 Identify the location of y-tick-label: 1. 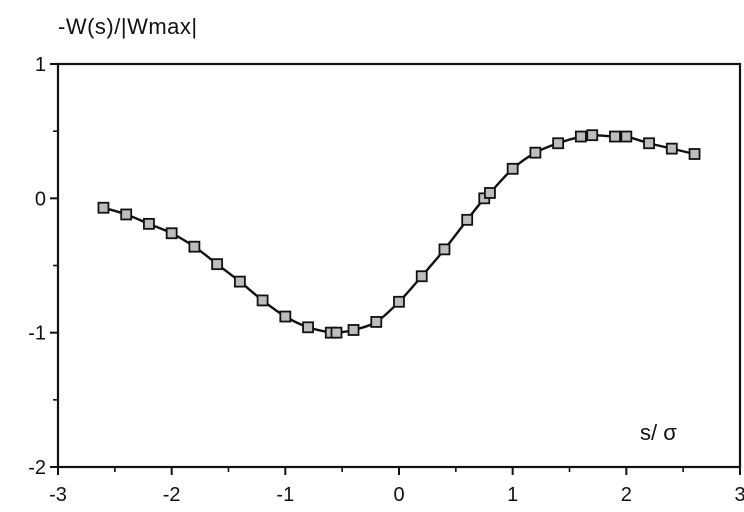
(40, 65).